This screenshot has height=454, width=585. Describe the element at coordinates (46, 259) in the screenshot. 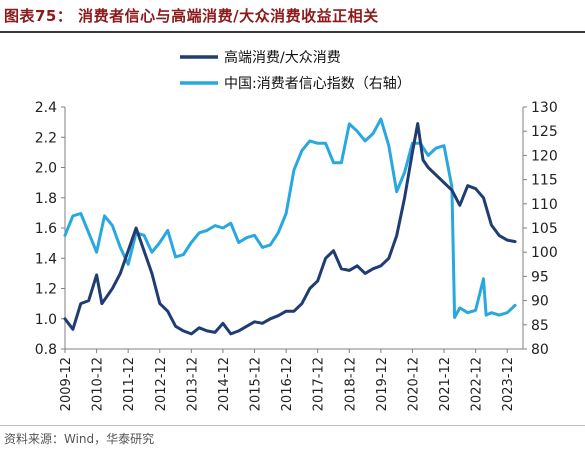

I see `left-y-tick-label: 1.4` at that location.